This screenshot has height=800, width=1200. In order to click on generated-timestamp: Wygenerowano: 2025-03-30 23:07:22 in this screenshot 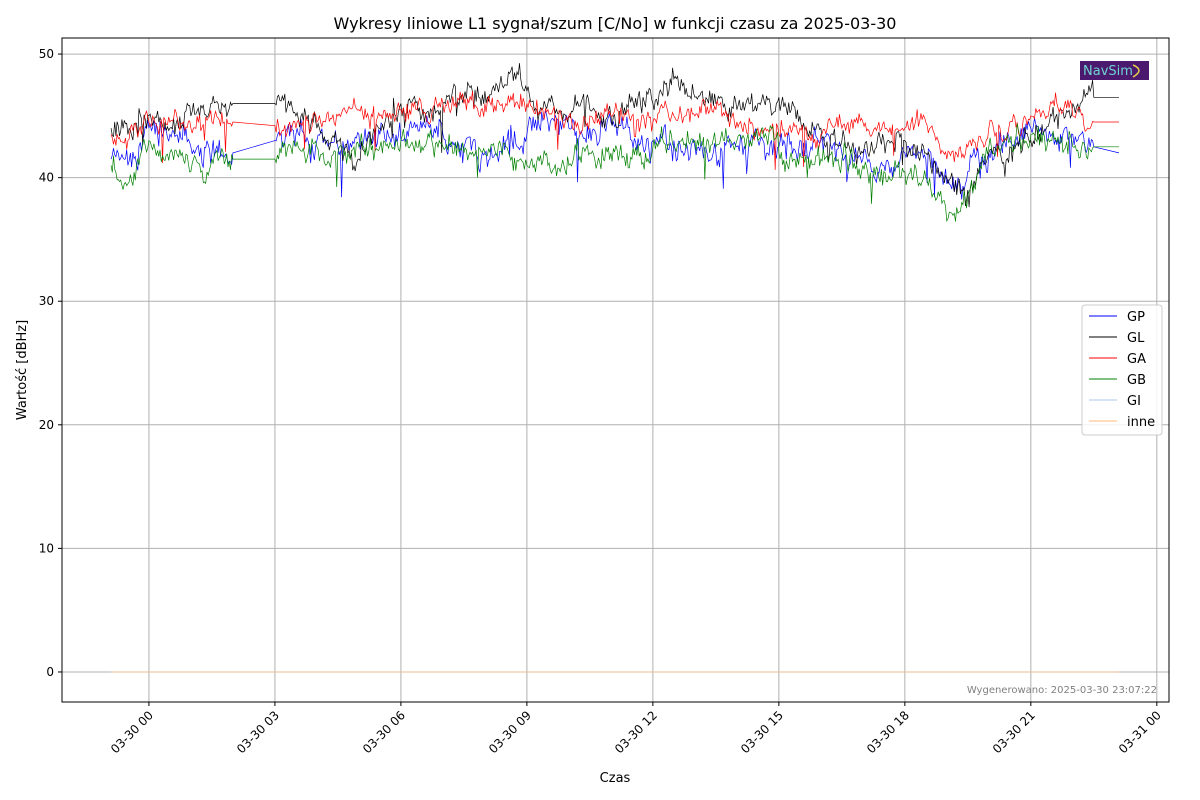, I will do `click(1062, 690)`.